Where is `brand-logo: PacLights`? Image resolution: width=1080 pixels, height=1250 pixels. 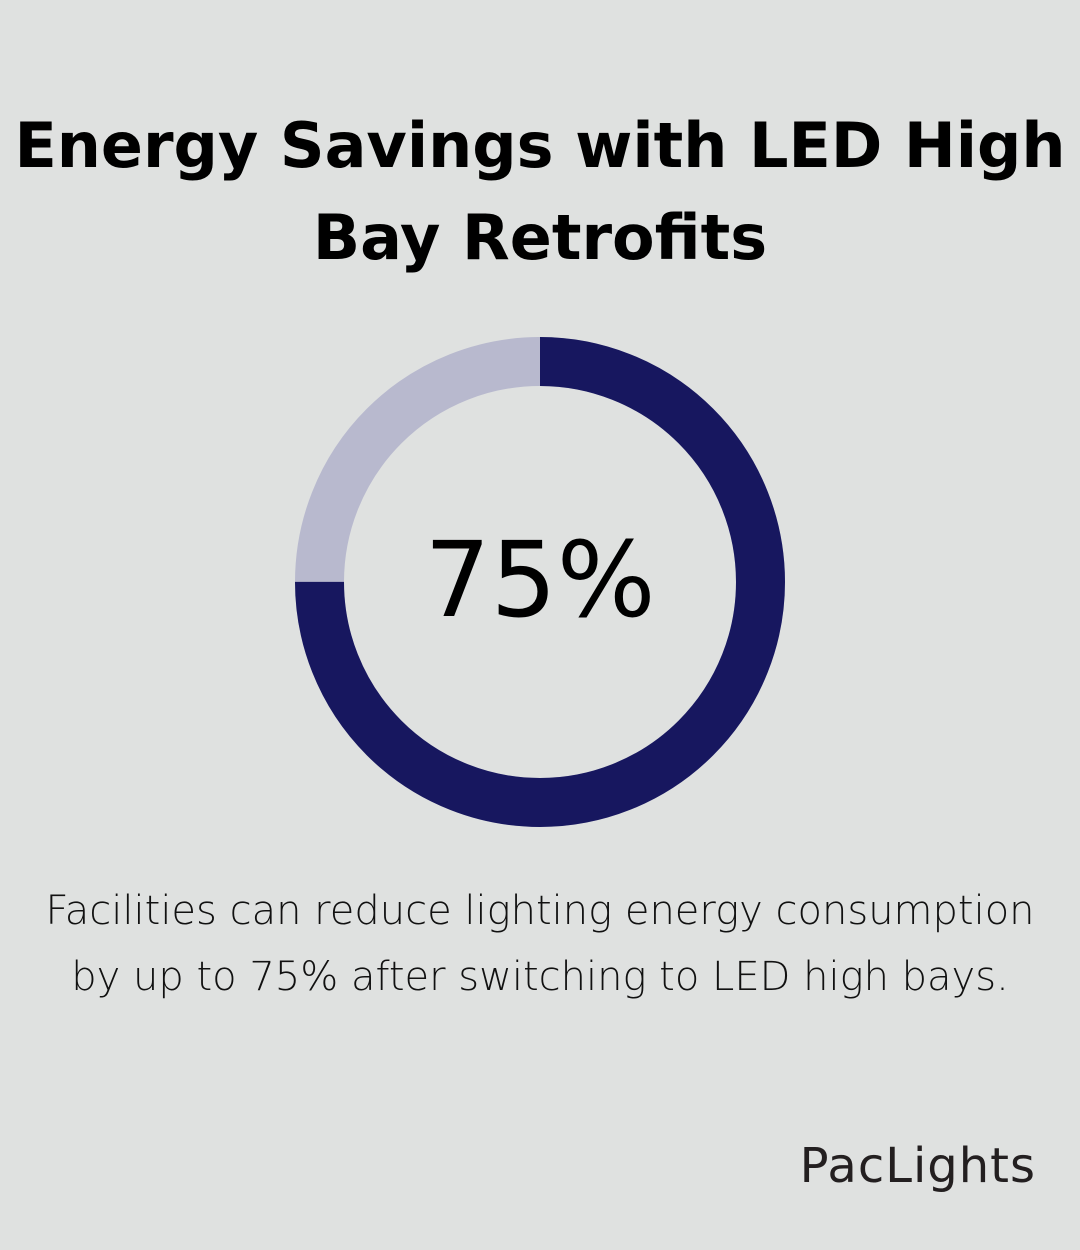 brand-logo: PacLights is located at coordinates (917, 1166).